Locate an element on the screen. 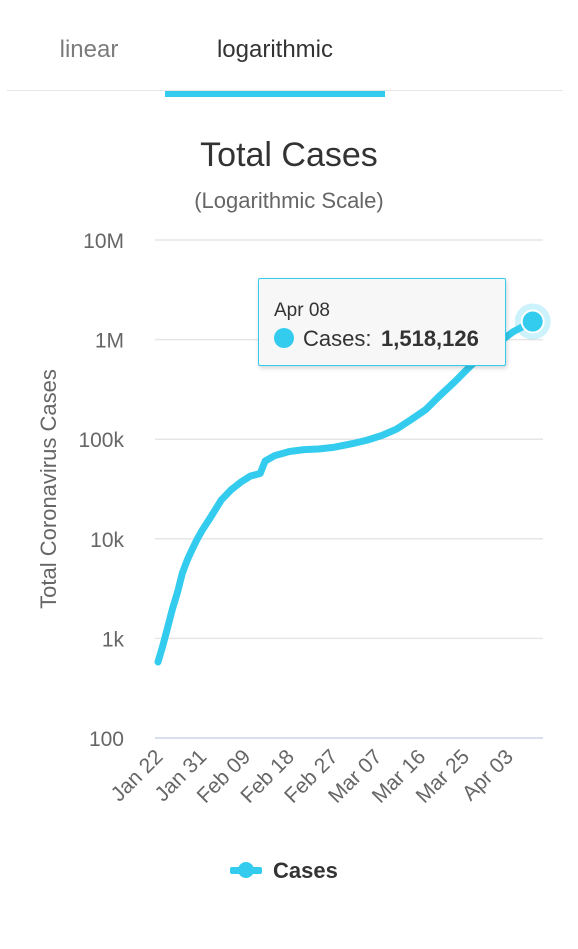 This screenshot has height=949, width=578. hover-point is located at coordinates (532, 321).